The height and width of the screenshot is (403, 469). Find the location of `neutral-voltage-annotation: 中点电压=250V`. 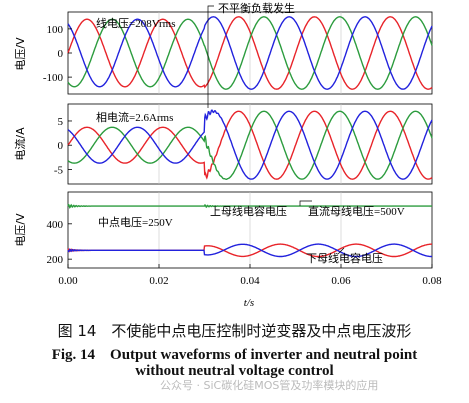

neutral-voltage-annotation: 中点电压=250V is located at coordinates (135, 222).